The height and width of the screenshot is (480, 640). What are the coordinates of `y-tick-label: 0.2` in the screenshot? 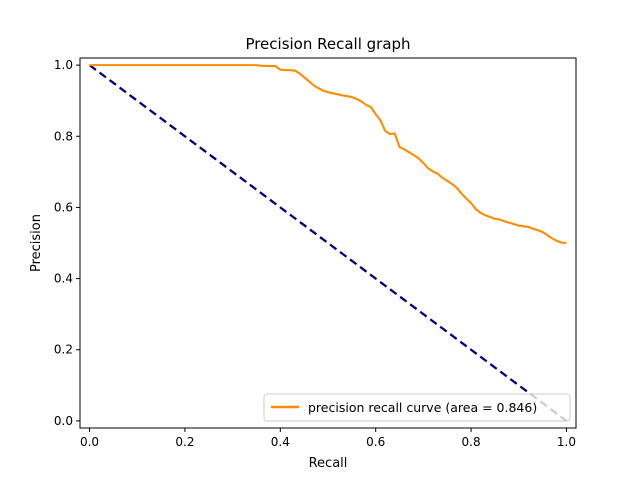 It's located at (63, 350).